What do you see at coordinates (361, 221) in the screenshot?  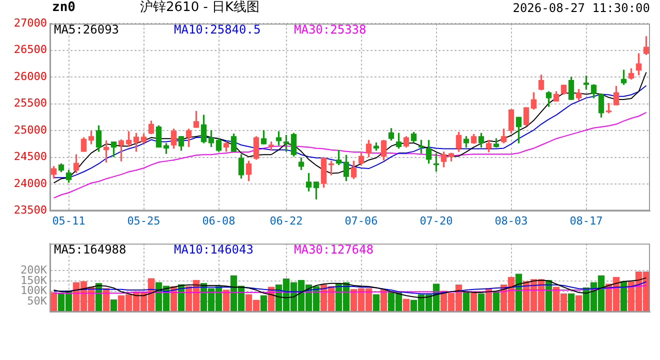 I see `x-tick-label: 07-06` at bounding box center [361, 221].